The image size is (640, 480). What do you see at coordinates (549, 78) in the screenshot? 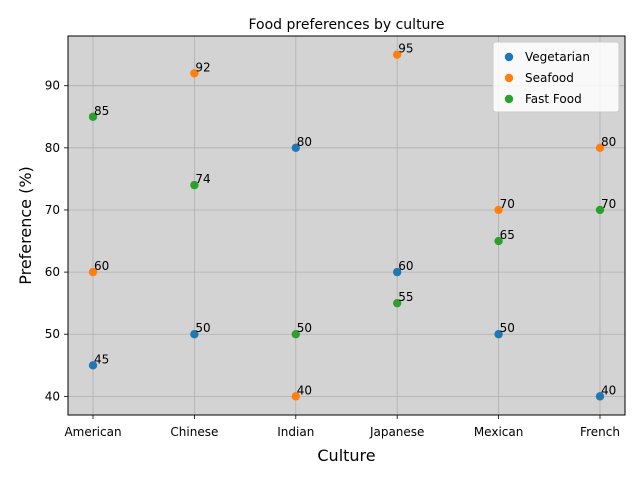
I see `legend-label-seafood: Seafood` at bounding box center [549, 78].